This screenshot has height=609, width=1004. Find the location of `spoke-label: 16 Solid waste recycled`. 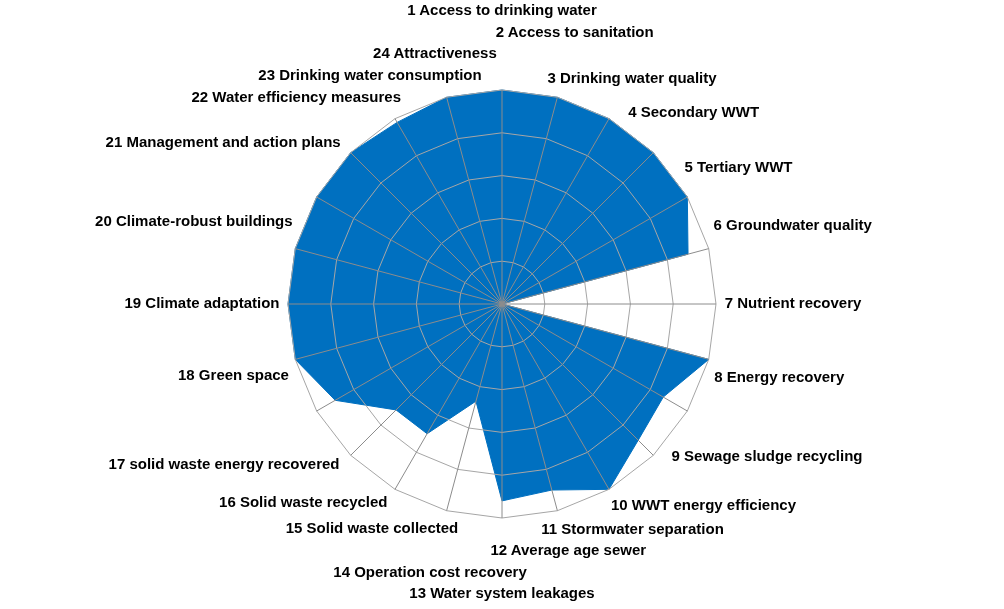

spoke-label: 16 Solid waste recycled is located at coordinates (303, 501).